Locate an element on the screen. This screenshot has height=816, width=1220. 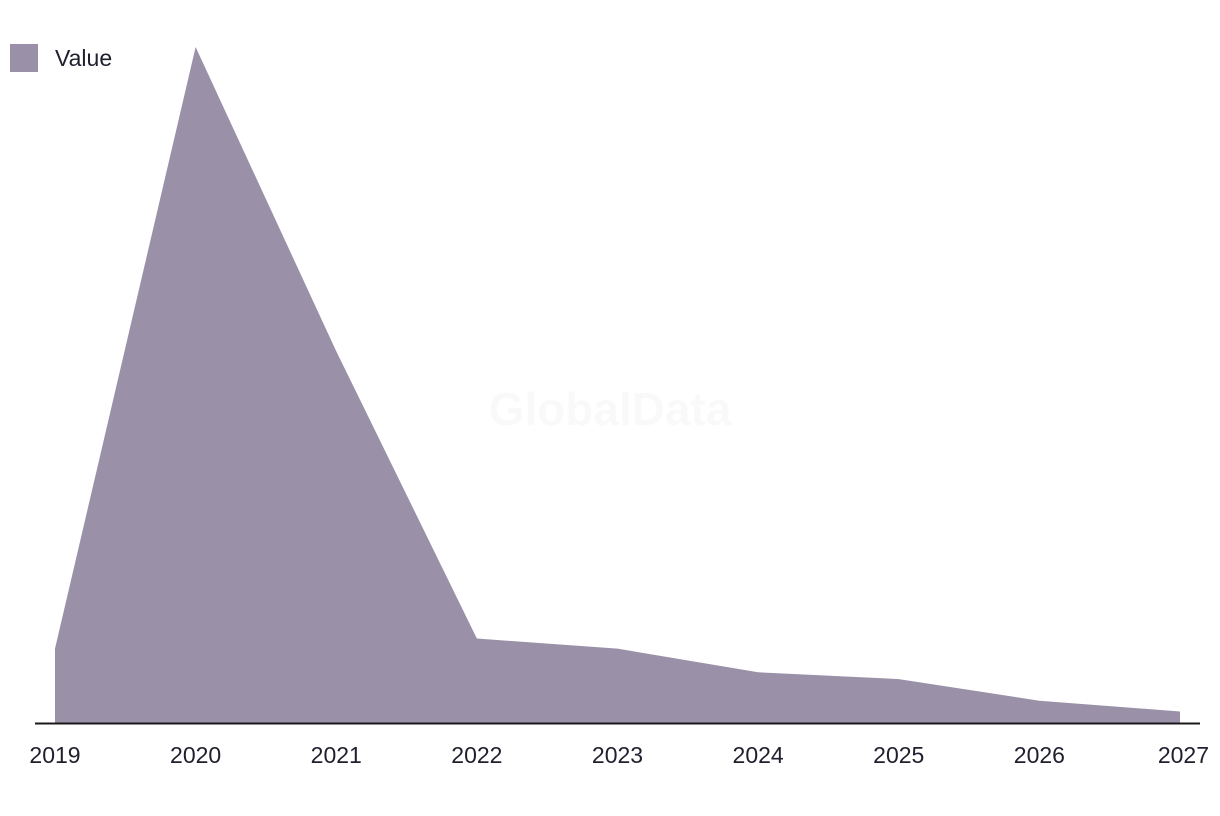
legend-label: Value is located at coordinates (84, 57).